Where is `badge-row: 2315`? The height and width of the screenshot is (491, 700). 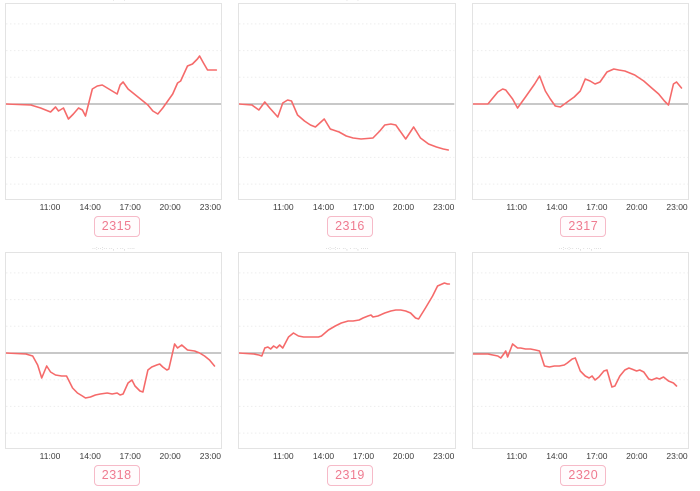 badge-row: 2315 is located at coordinates (116, 226).